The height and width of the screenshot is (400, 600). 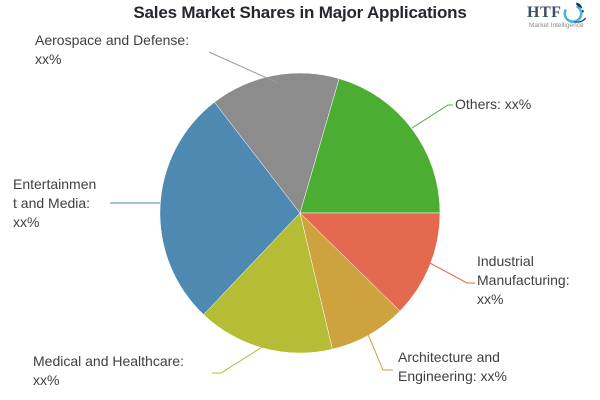 I want to click on pie-slice-medical-and-healthcare, so click(x=268, y=283).